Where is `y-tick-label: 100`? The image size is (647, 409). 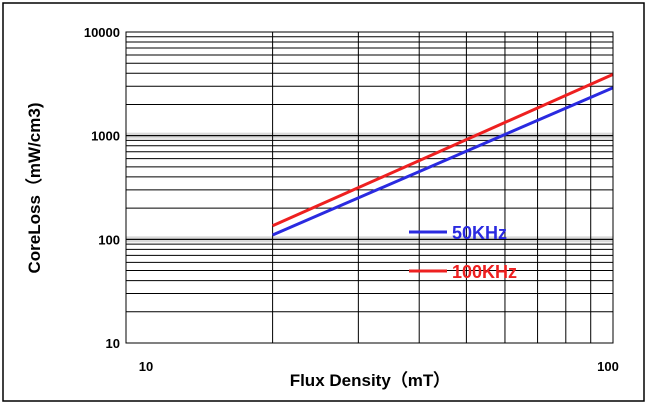 y-tick-label: 100 is located at coordinates (109, 239).